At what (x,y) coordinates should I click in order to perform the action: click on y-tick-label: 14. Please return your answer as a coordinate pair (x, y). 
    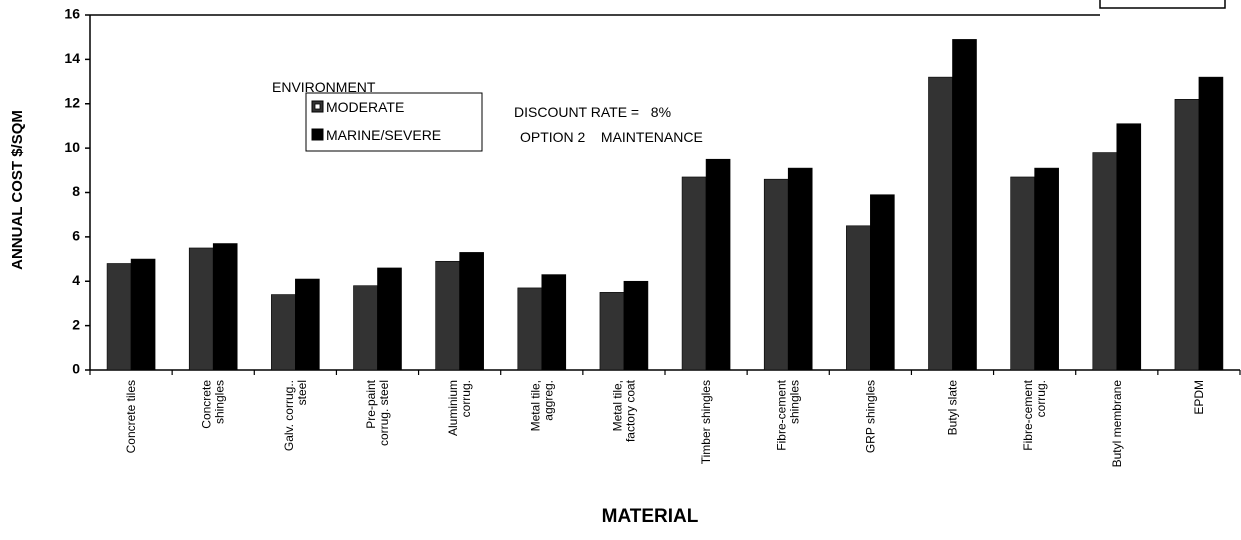
    Looking at the image, I should click on (72, 58).